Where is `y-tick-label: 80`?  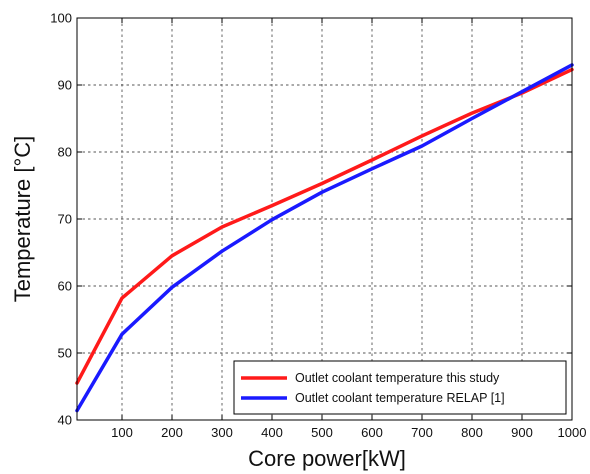 y-tick-label: 80 is located at coordinates (65, 152).